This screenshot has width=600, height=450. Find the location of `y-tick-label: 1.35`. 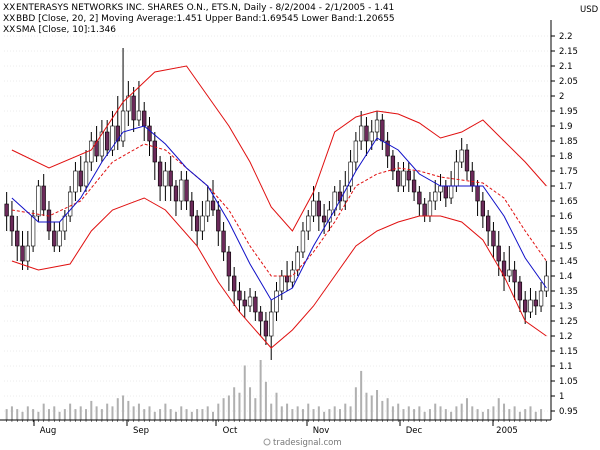

y-tick-label: 1.35 is located at coordinates (568, 292).